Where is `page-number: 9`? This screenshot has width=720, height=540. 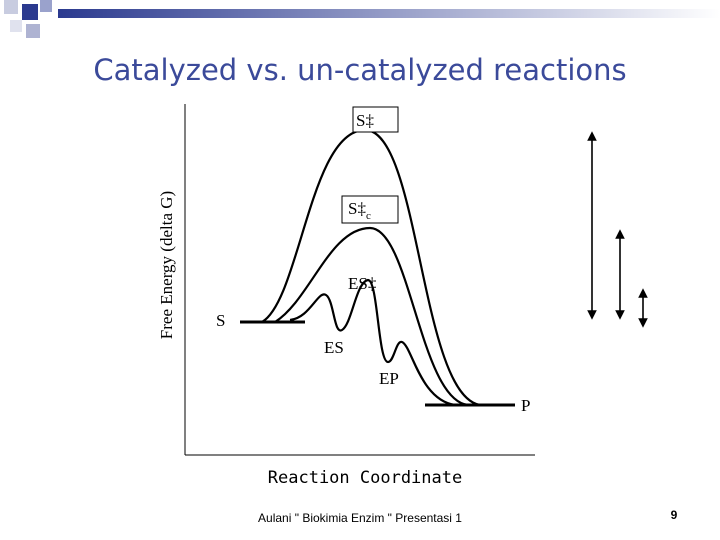 page-number: 9 is located at coordinates (674, 515).